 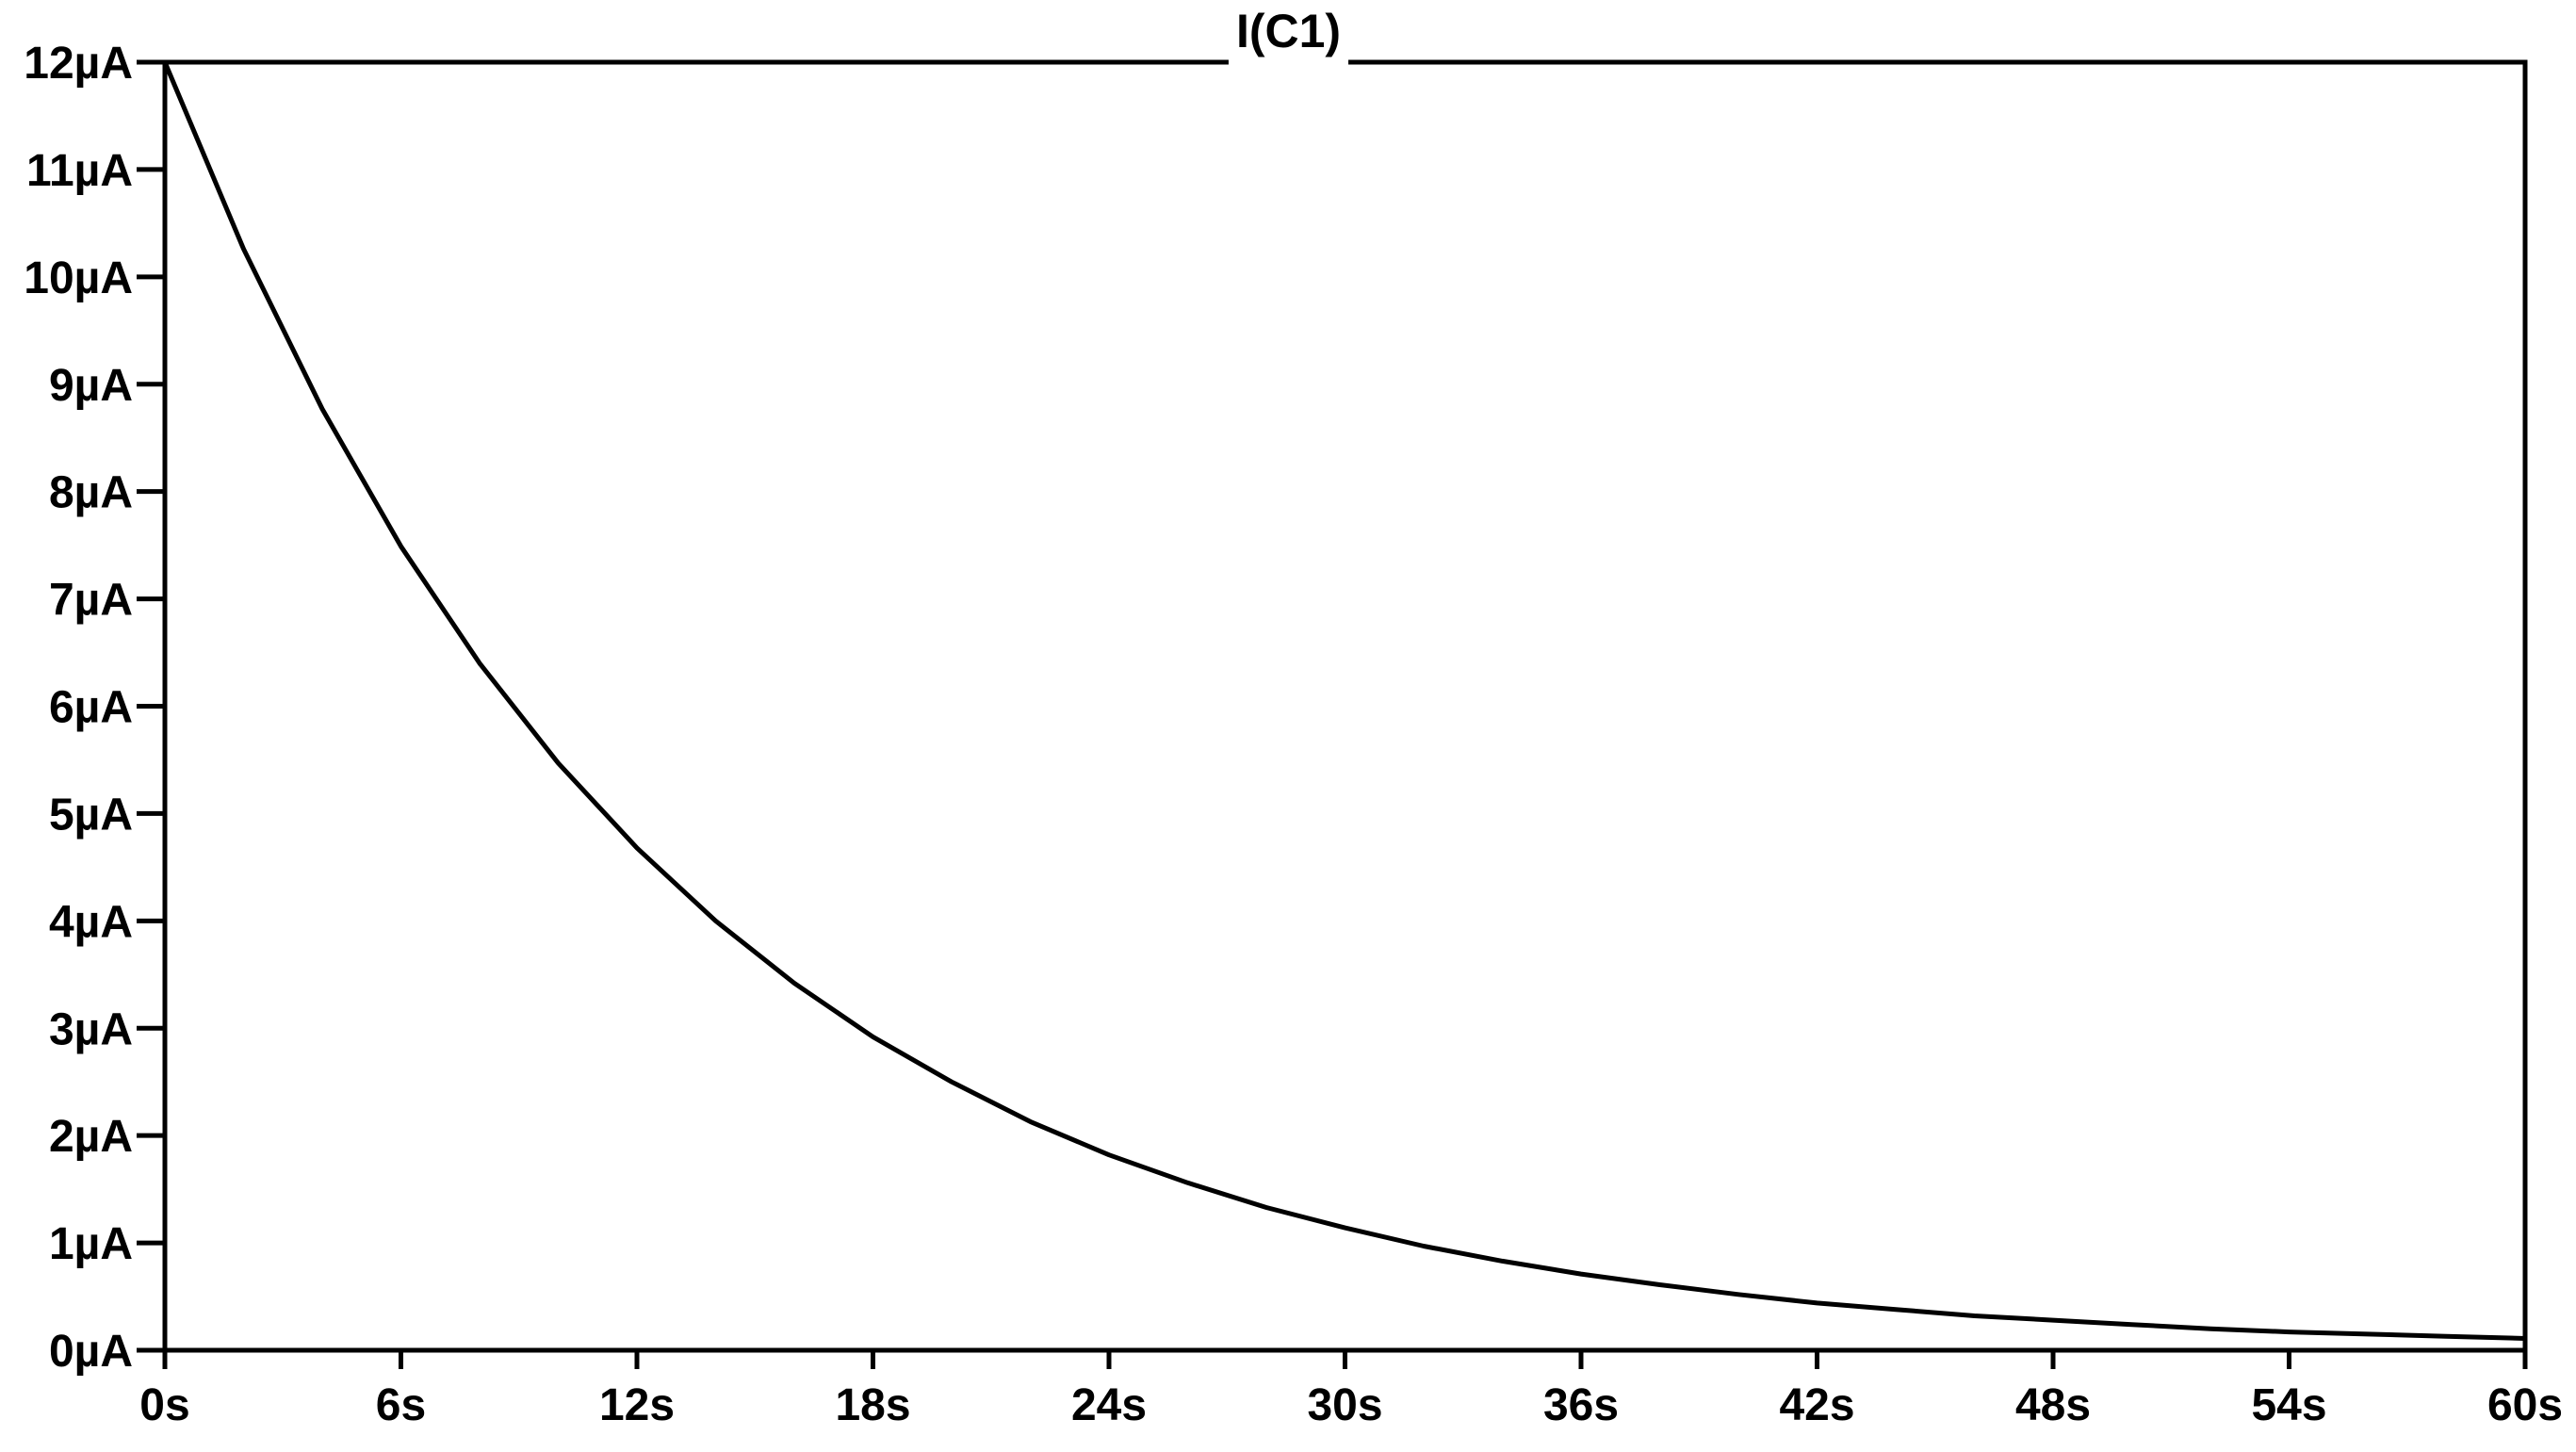 I want to click on x-axis: 0s 6s 12s 18s 24s 30s 36s 42s 48s 54s 60s, so click(x=1351, y=1390).